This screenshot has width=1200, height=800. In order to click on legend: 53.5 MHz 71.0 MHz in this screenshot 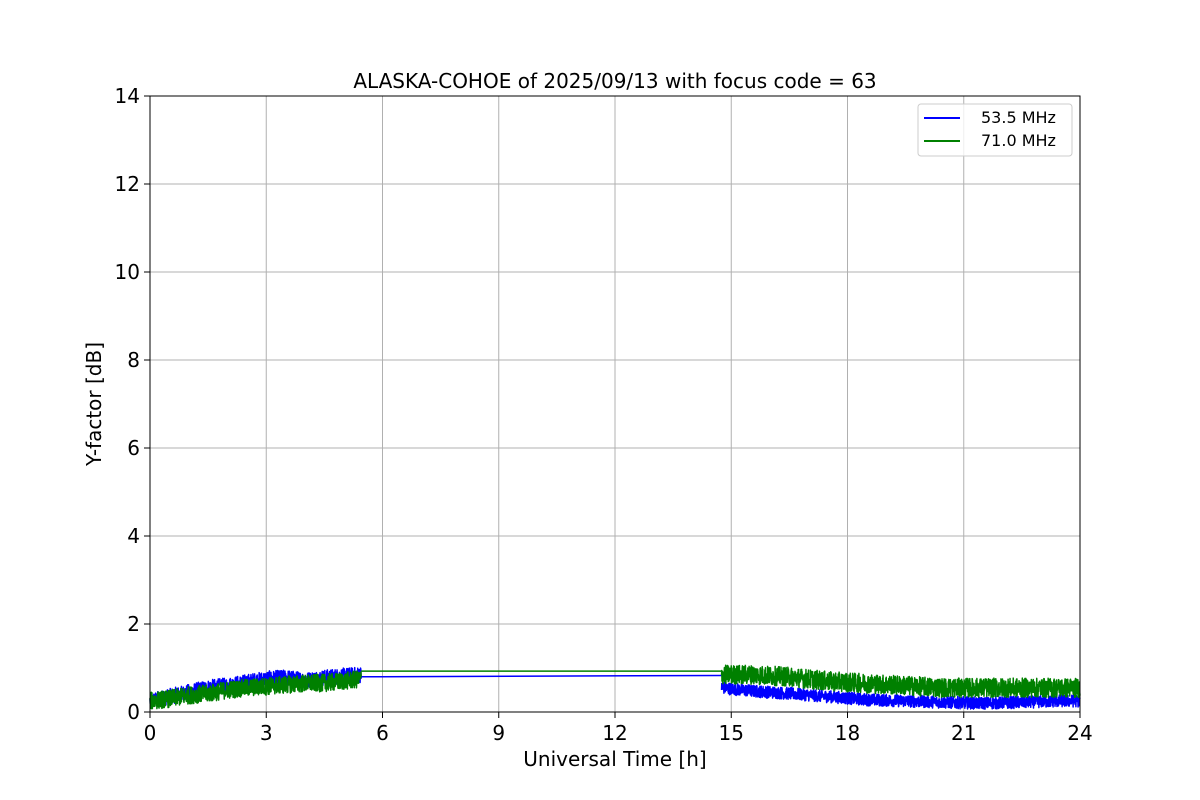, I will do `click(995, 130)`.